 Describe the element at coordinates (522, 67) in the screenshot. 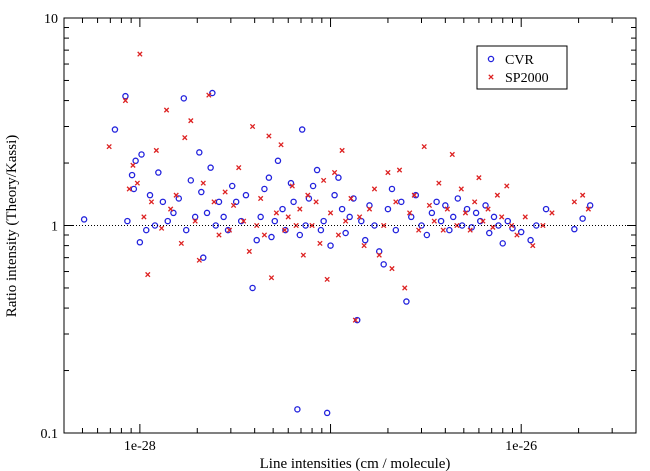

I see `legend-box` at that location.